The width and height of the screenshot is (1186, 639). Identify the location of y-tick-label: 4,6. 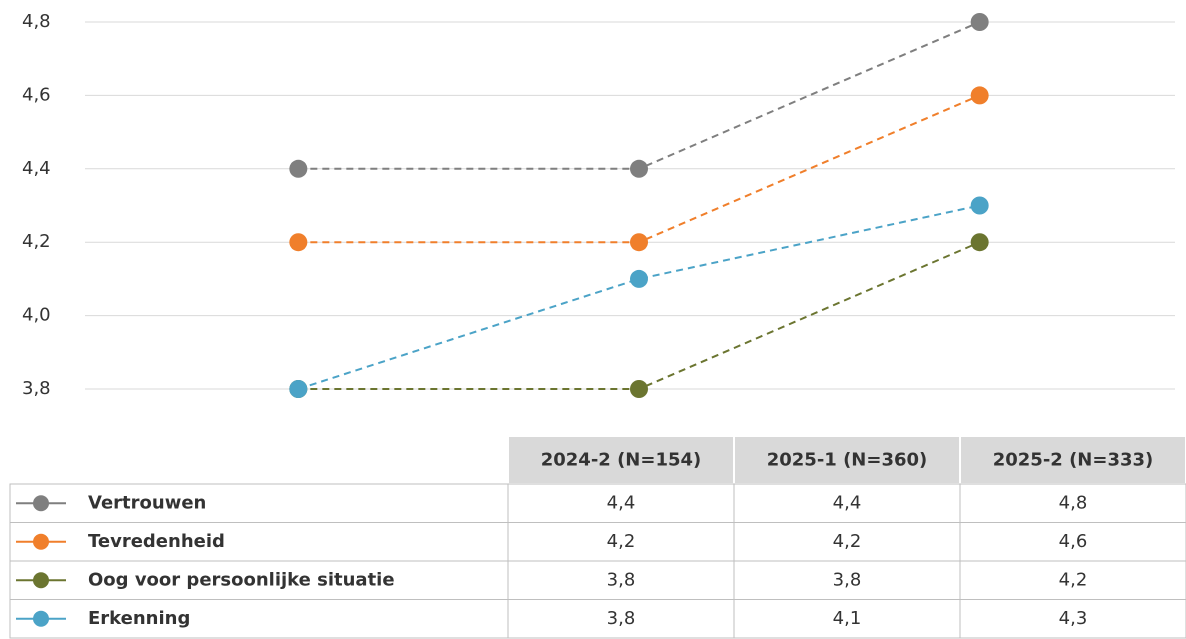
(36, 94).